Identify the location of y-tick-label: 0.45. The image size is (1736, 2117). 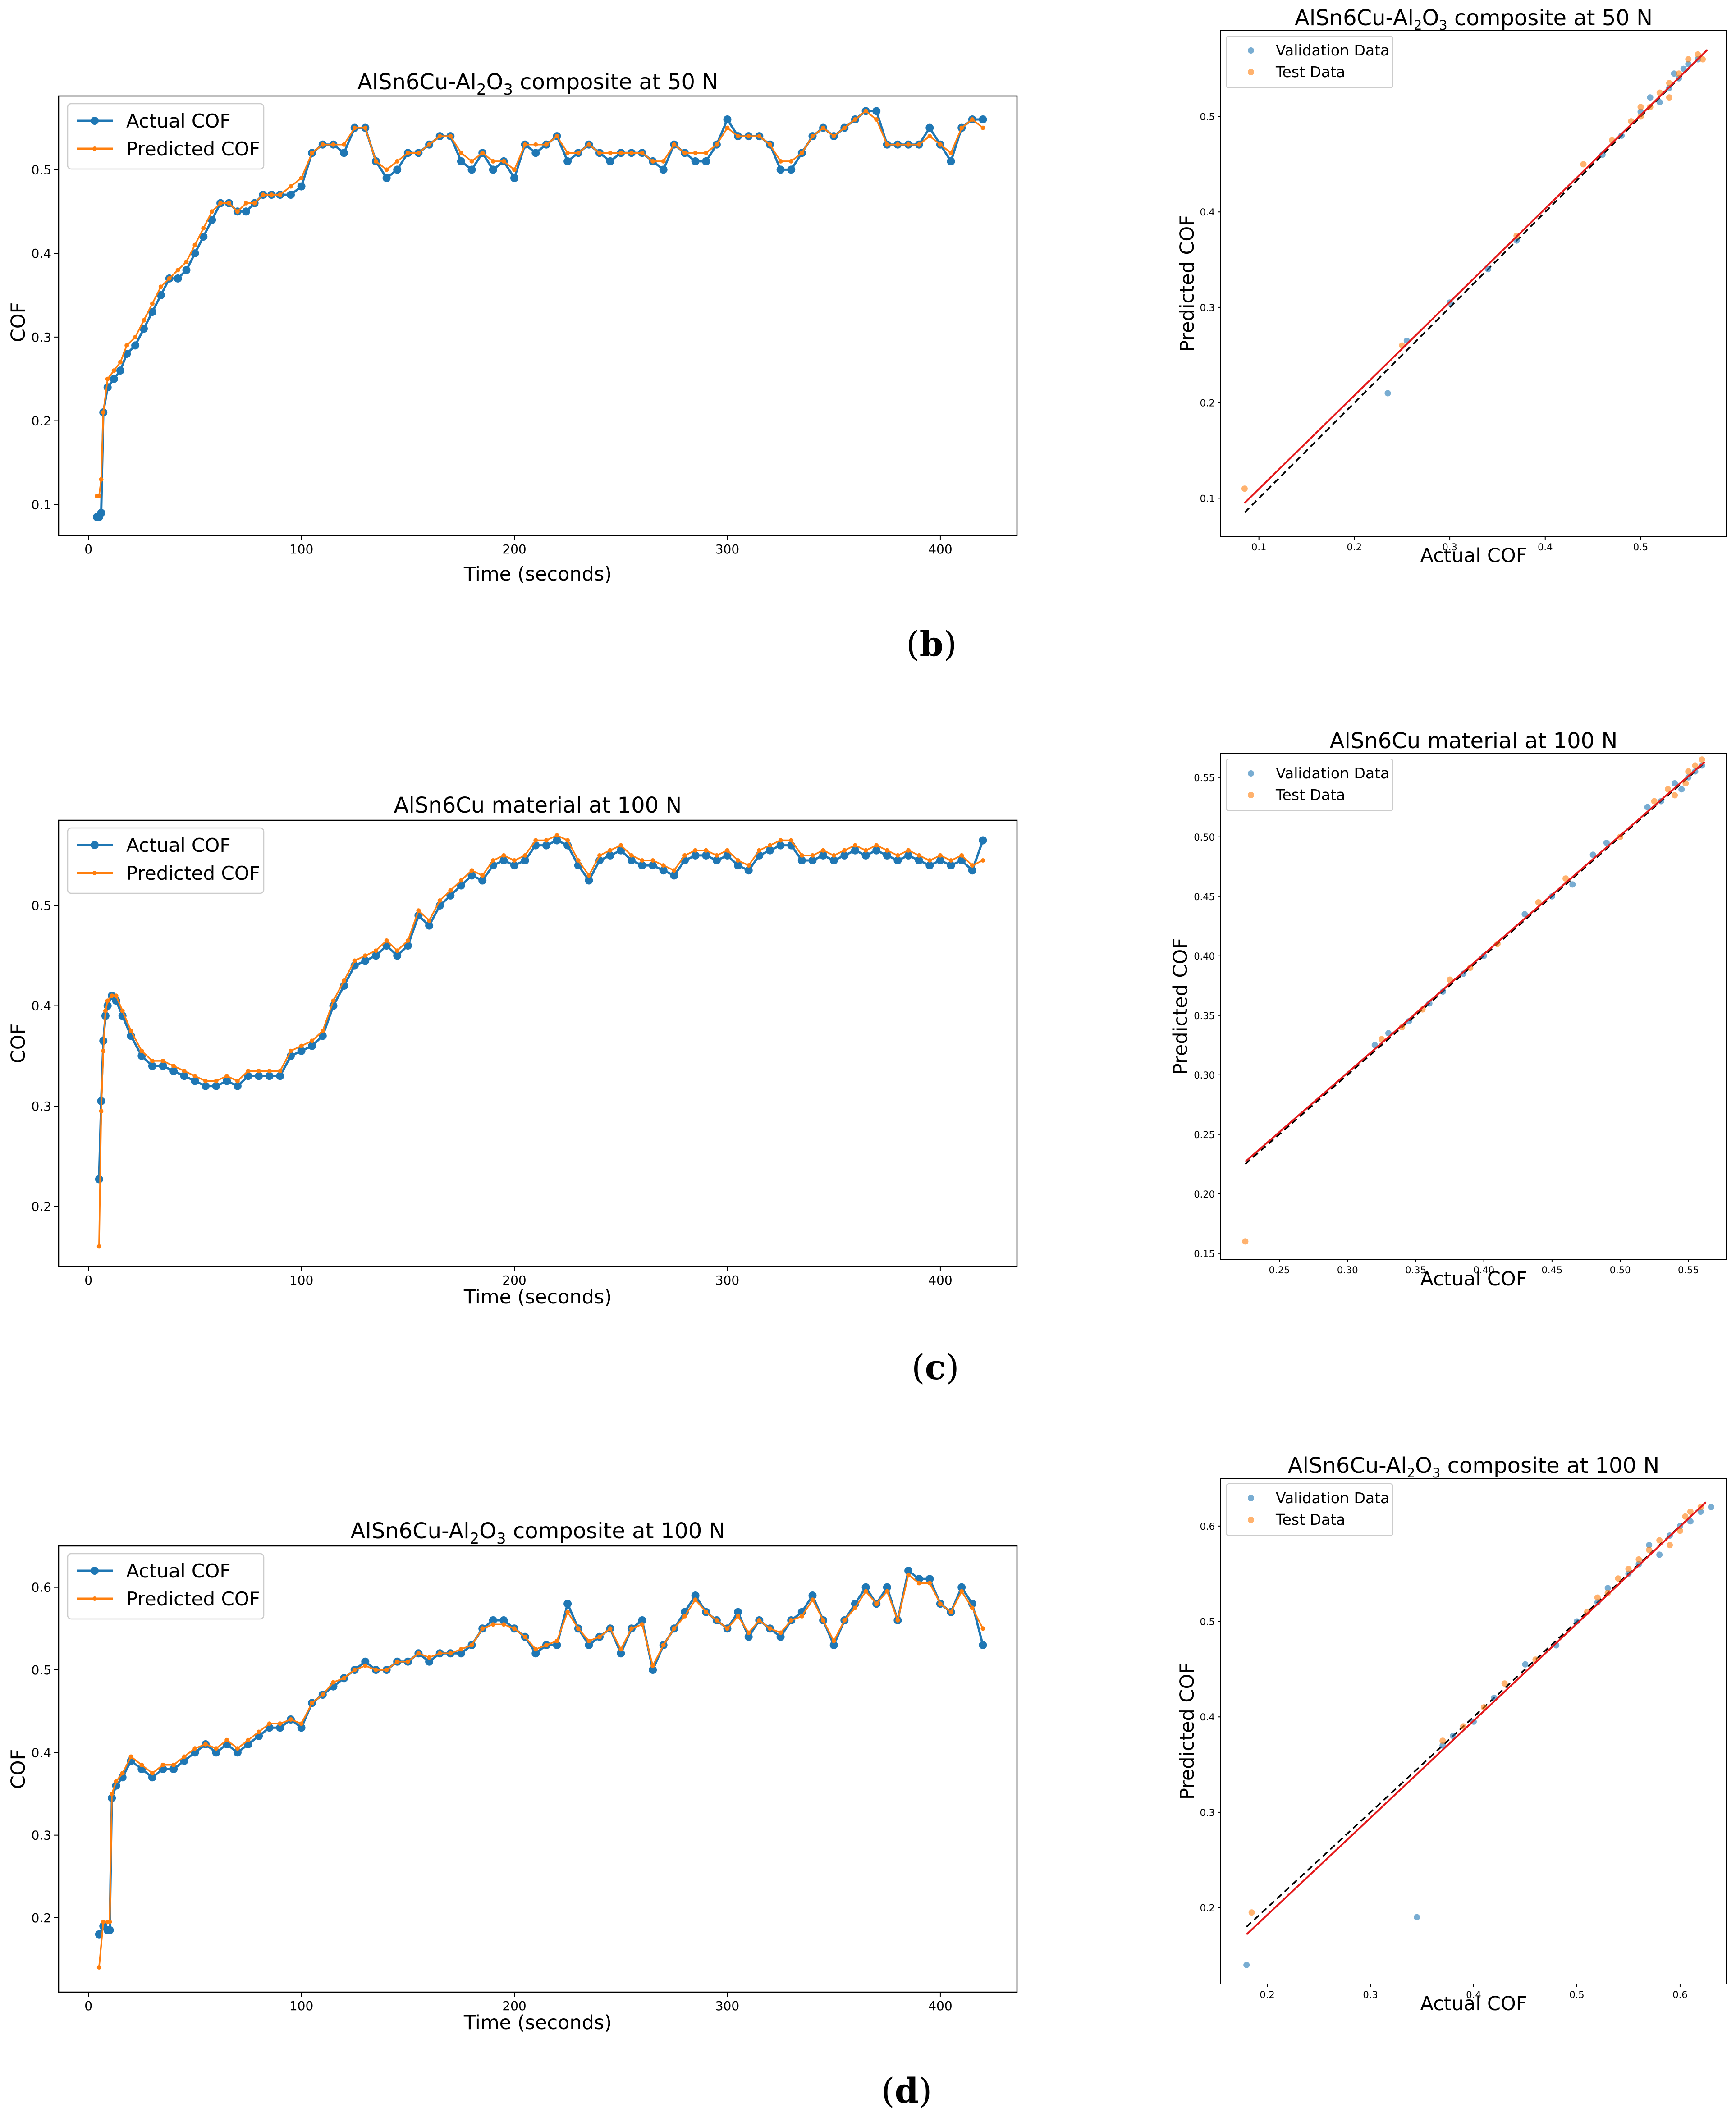
(1204, 897).